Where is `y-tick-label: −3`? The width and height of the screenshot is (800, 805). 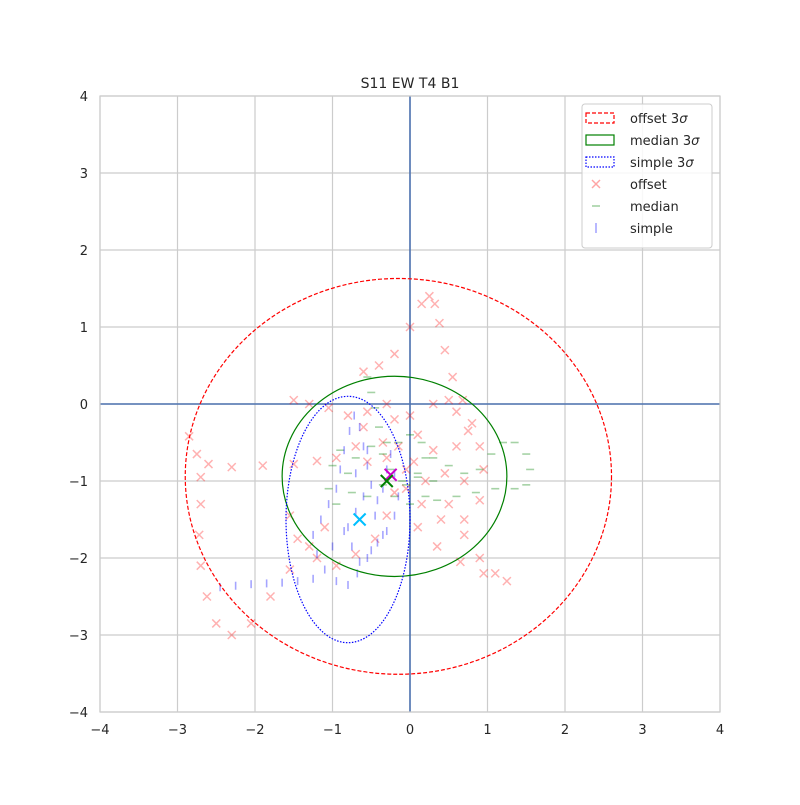 y-tick-label: −3 is located at coordinates (78, 636).